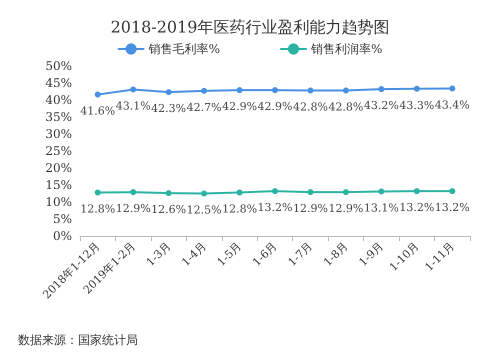 This screenshot has height=362, width=500. What do you see at coordinates (204, 107) in the screenshot?
I see `data-label: 42.7%` at bounding box center [204, 107].